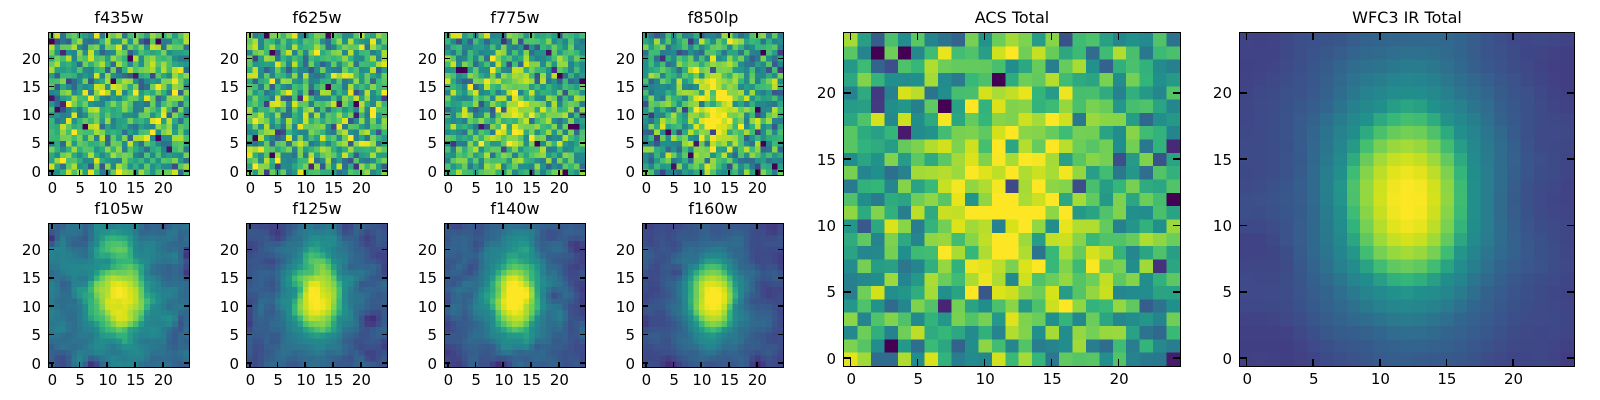 Image resolution: width=1600 pixels, height=400 pixels. Describe the element at coordinates (646, 380) in the screenshot. I see `x-tick-label: 0` at that location.